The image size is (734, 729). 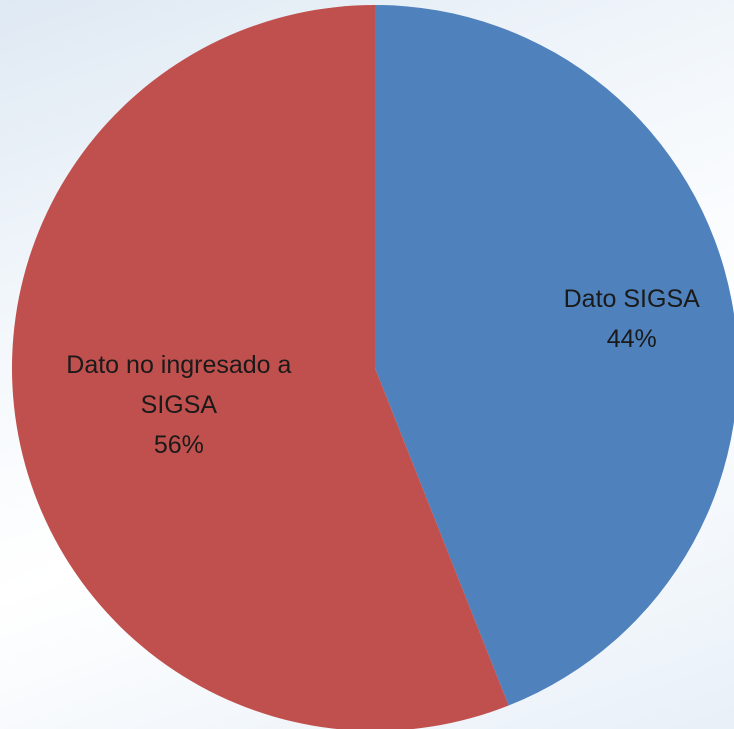 What do you see at coordinates (178, 445) in the screenshot?
I see `slice-value: 56%` at bounding box center [178, 445].